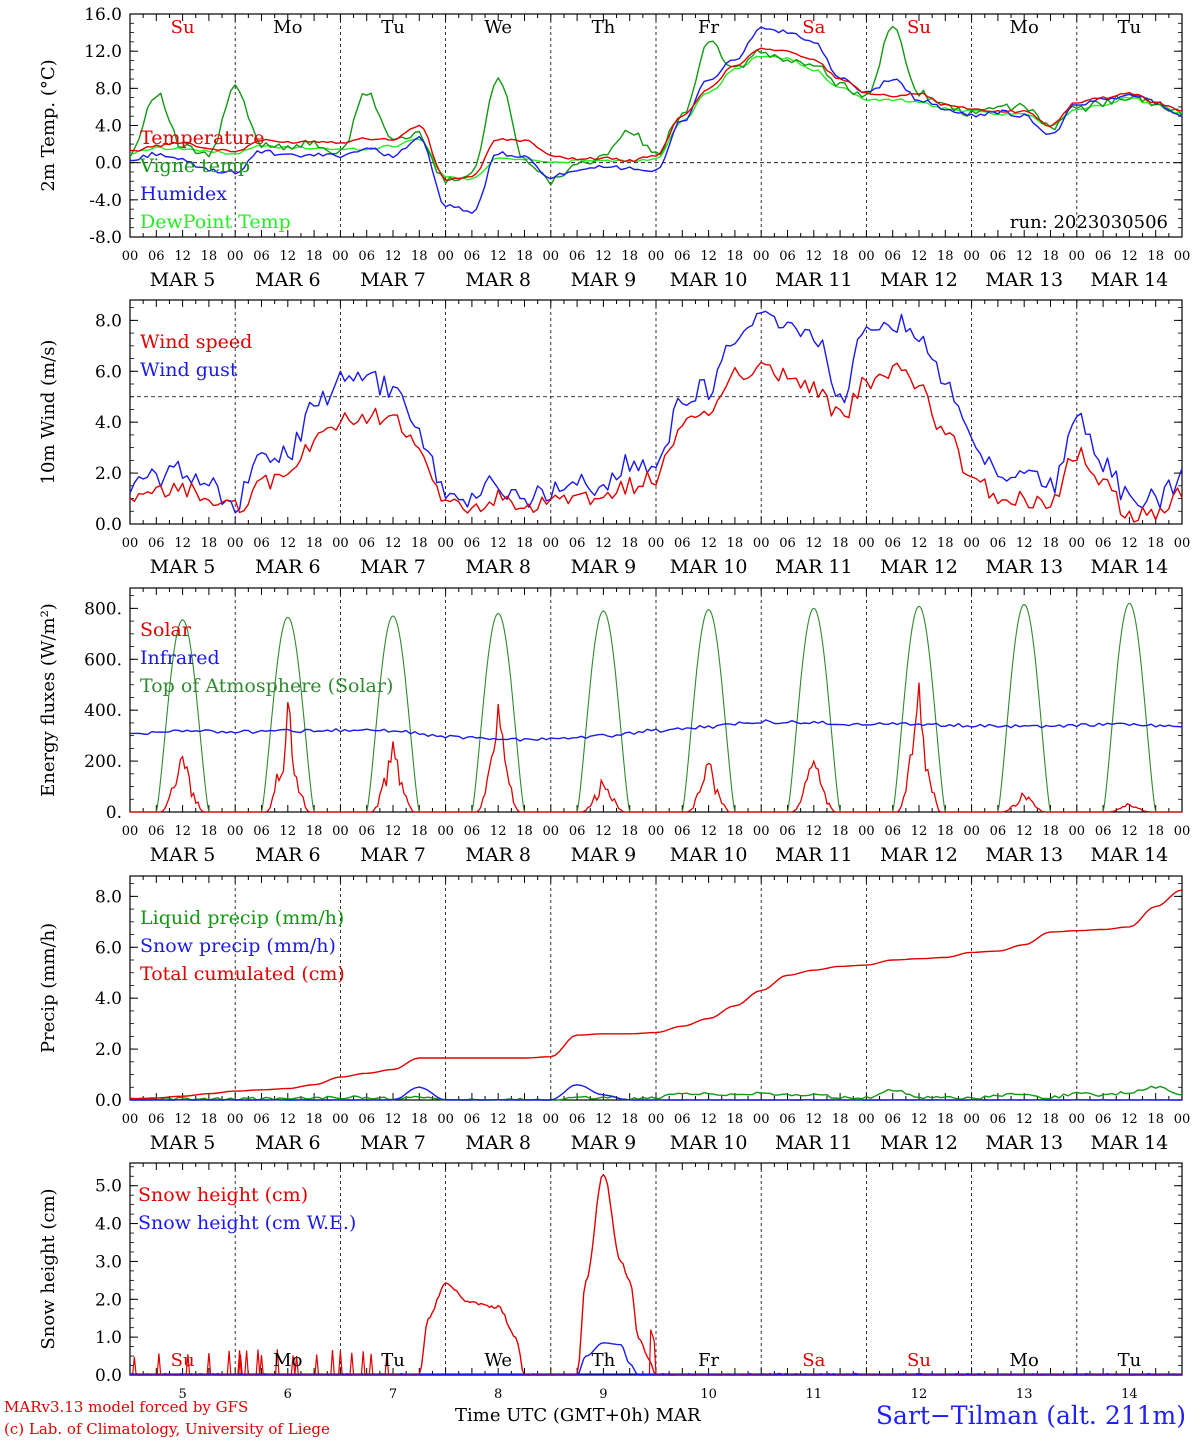  I want to click on y-tick-label: 4.0, so click(108, 999).